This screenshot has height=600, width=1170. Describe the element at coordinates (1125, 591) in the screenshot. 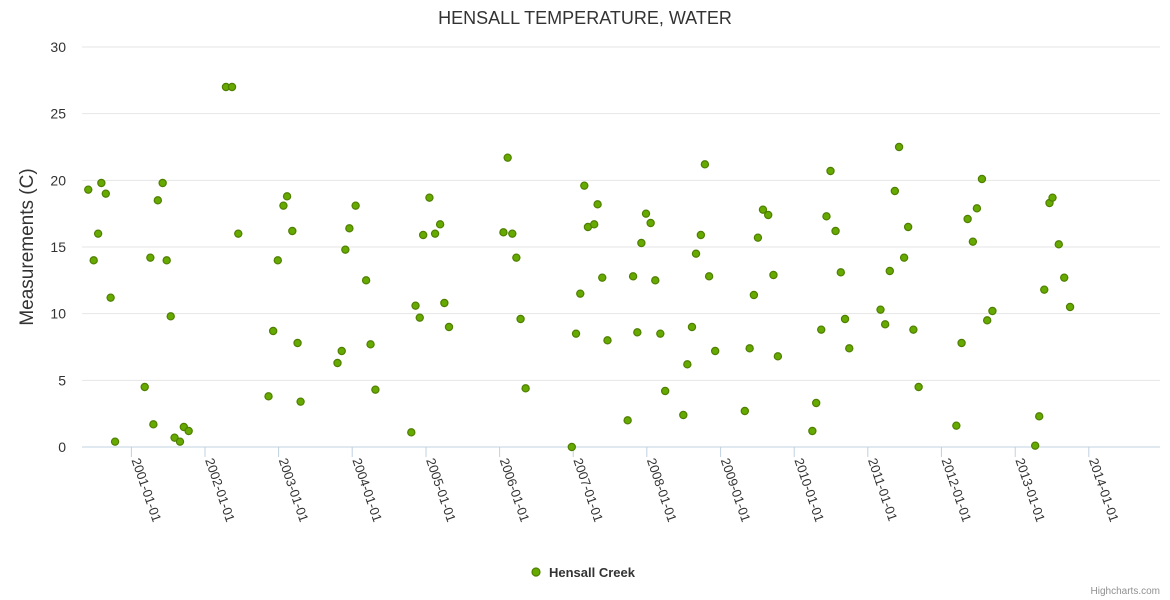

I see `credits-link: Highcharts.com` at that location.